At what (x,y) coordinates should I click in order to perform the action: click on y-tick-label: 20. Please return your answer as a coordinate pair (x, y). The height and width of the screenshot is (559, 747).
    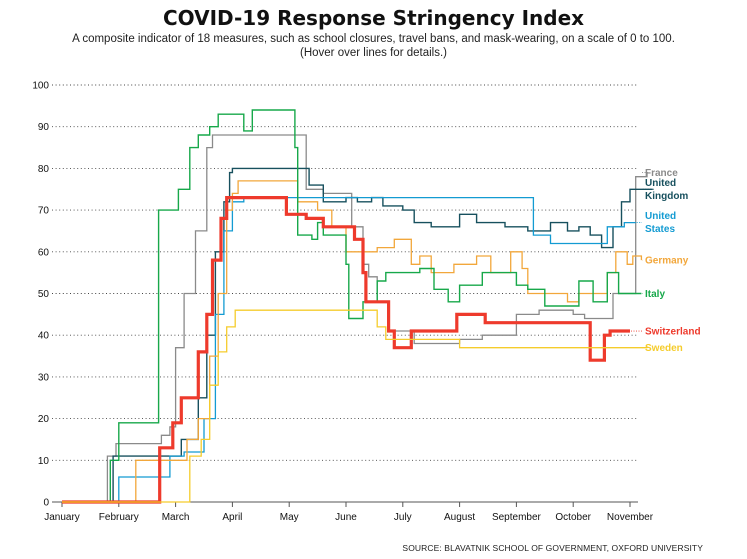
    Looking at the image, I should click on (44, 419).